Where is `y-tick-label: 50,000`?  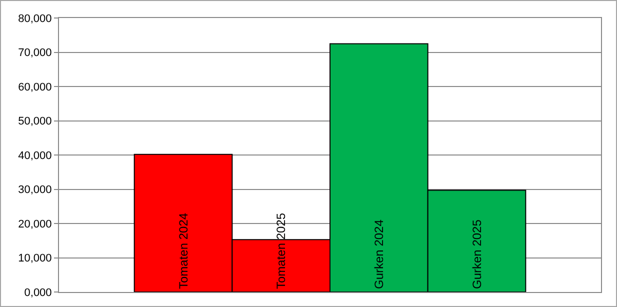
y-tick-label: 50,000 is located at coordinates (35, 122).